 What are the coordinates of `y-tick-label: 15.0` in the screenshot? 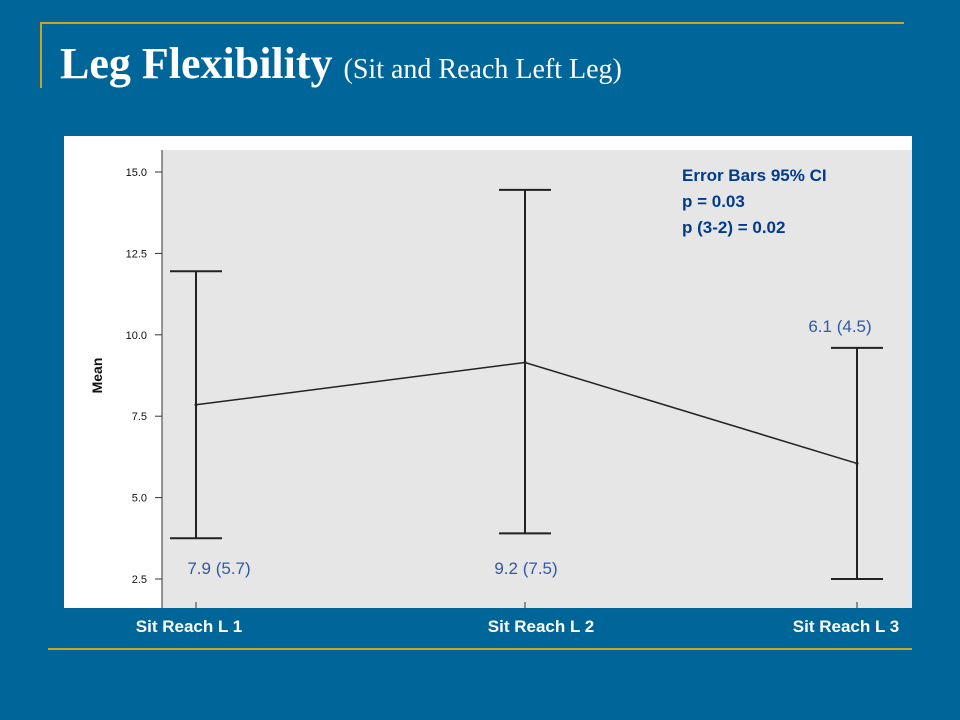 It's located at (136, 173).